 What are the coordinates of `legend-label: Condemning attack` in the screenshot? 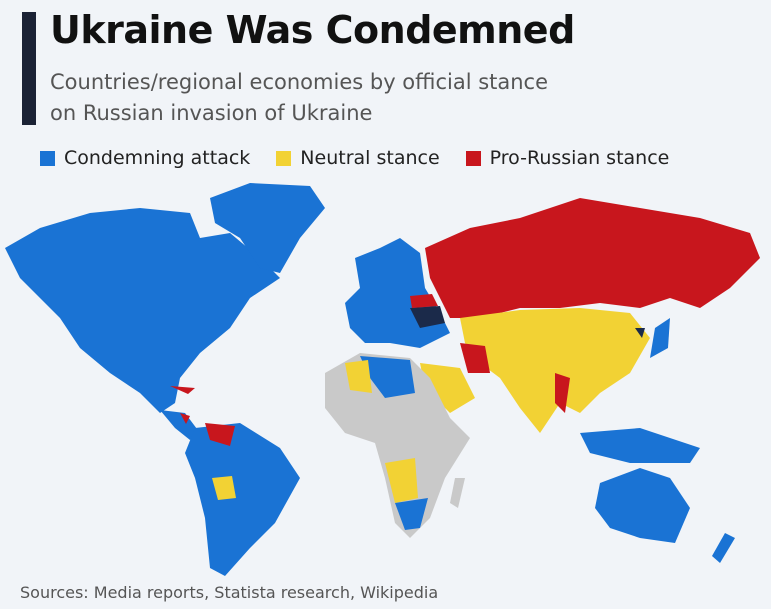 It's located at (157, 158).